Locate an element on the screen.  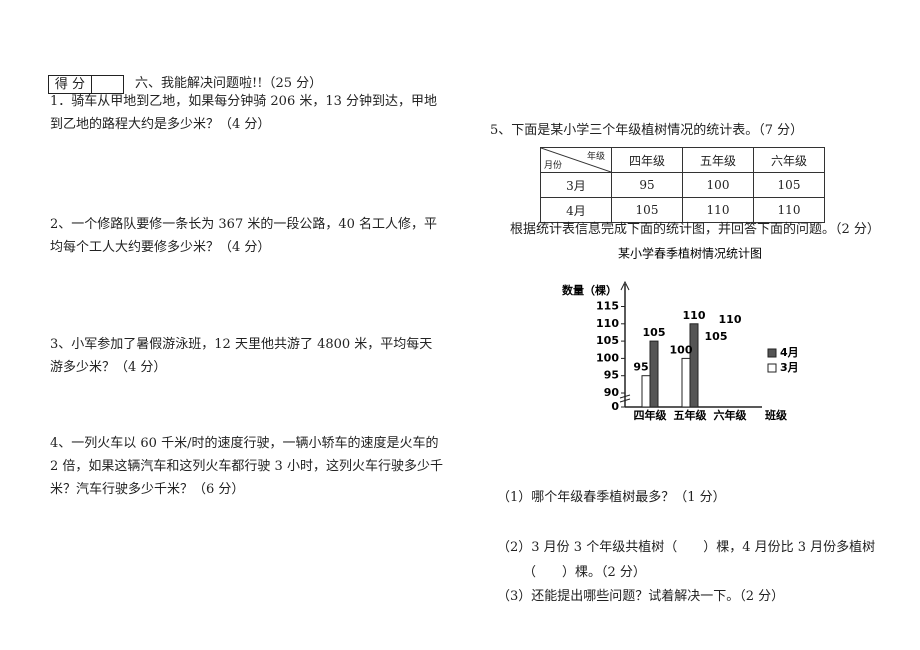
y-tick-label: 105 is located at coordinates (607, 340).